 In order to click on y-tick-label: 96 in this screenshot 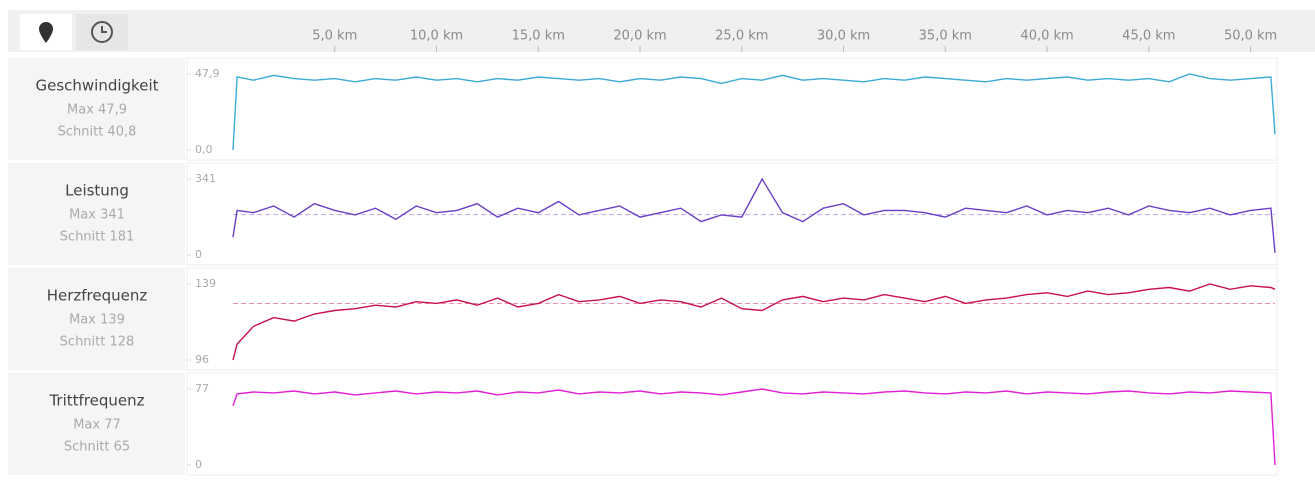, I will do `click(202, 359)`.